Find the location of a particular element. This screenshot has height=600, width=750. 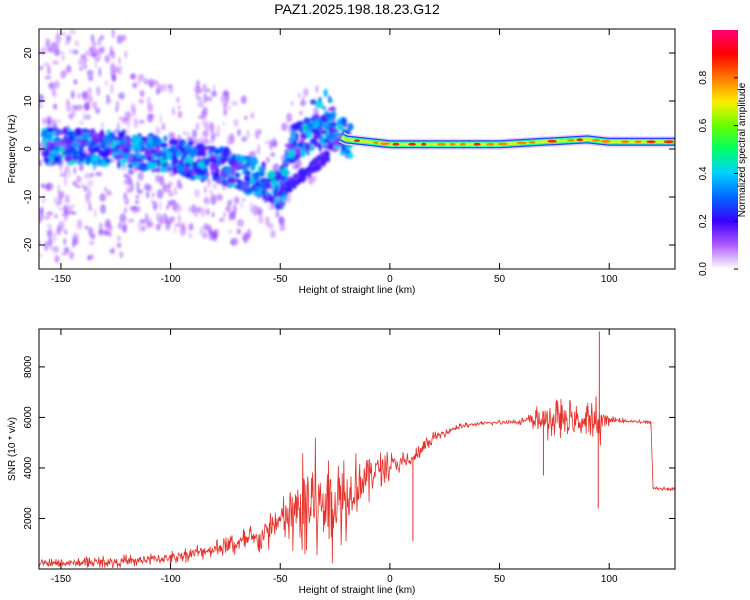

x-tick-label: -150 is located at coordinates (61, 279).